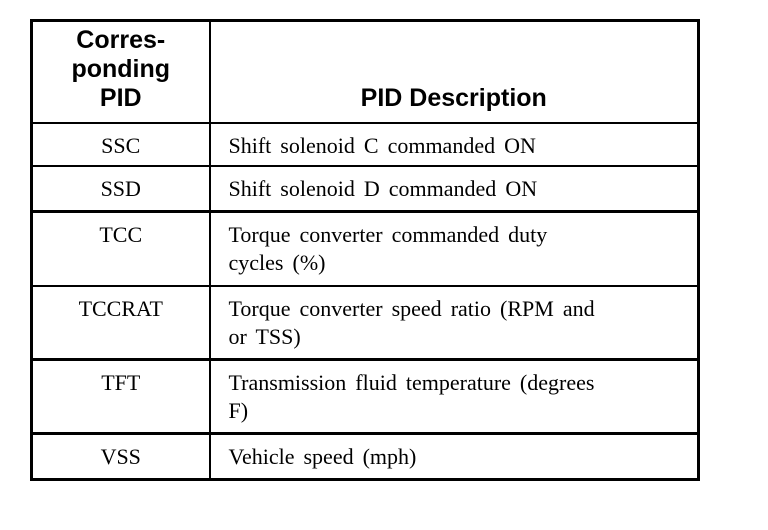 This screenshot has width=768, height=530. Describe the element at coordinates (454, 456) in the screenshot. I see `pid-description: Vehicle speed (mph)` at that location.